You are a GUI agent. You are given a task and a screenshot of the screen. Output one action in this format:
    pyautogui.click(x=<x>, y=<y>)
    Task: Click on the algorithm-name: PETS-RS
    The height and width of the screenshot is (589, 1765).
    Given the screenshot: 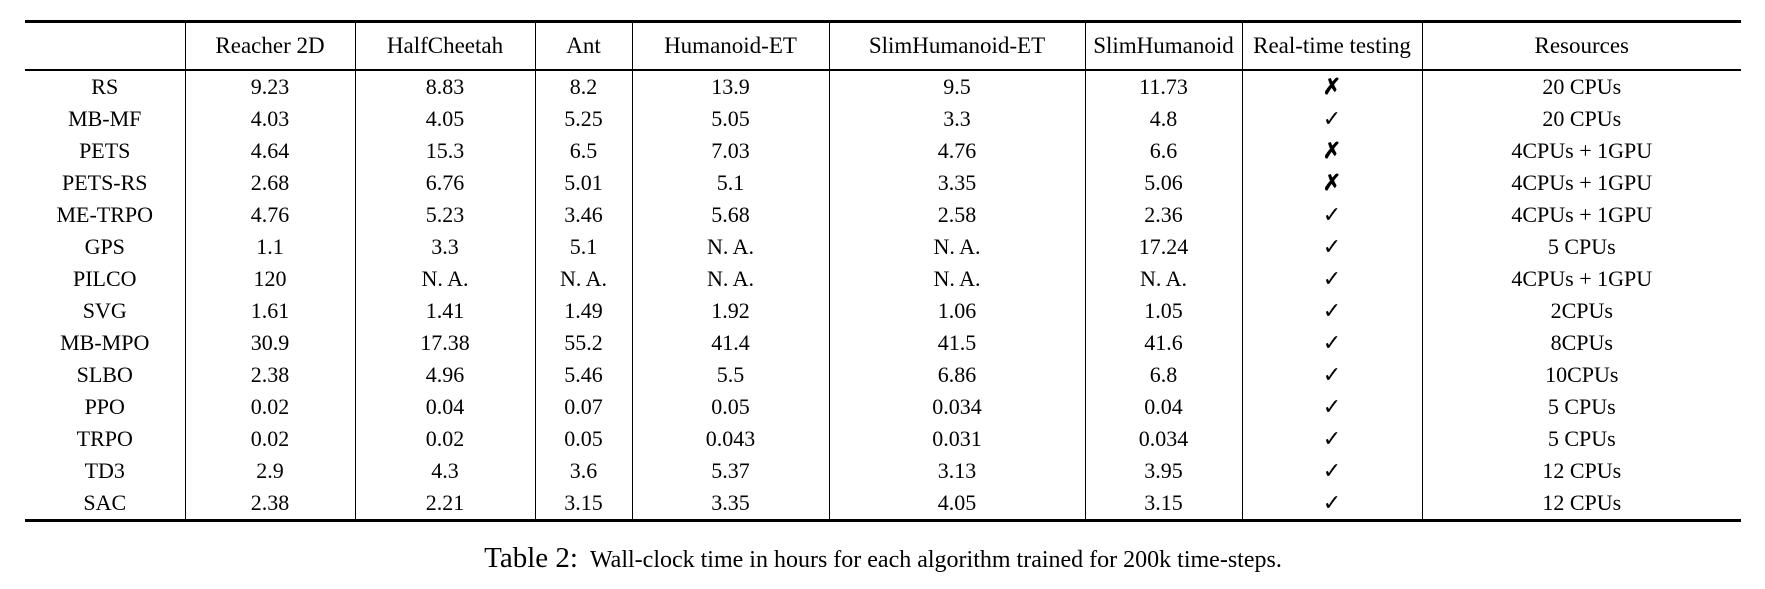 What is the action you would take?
    pyautogui.click(x=105, y=183)
    